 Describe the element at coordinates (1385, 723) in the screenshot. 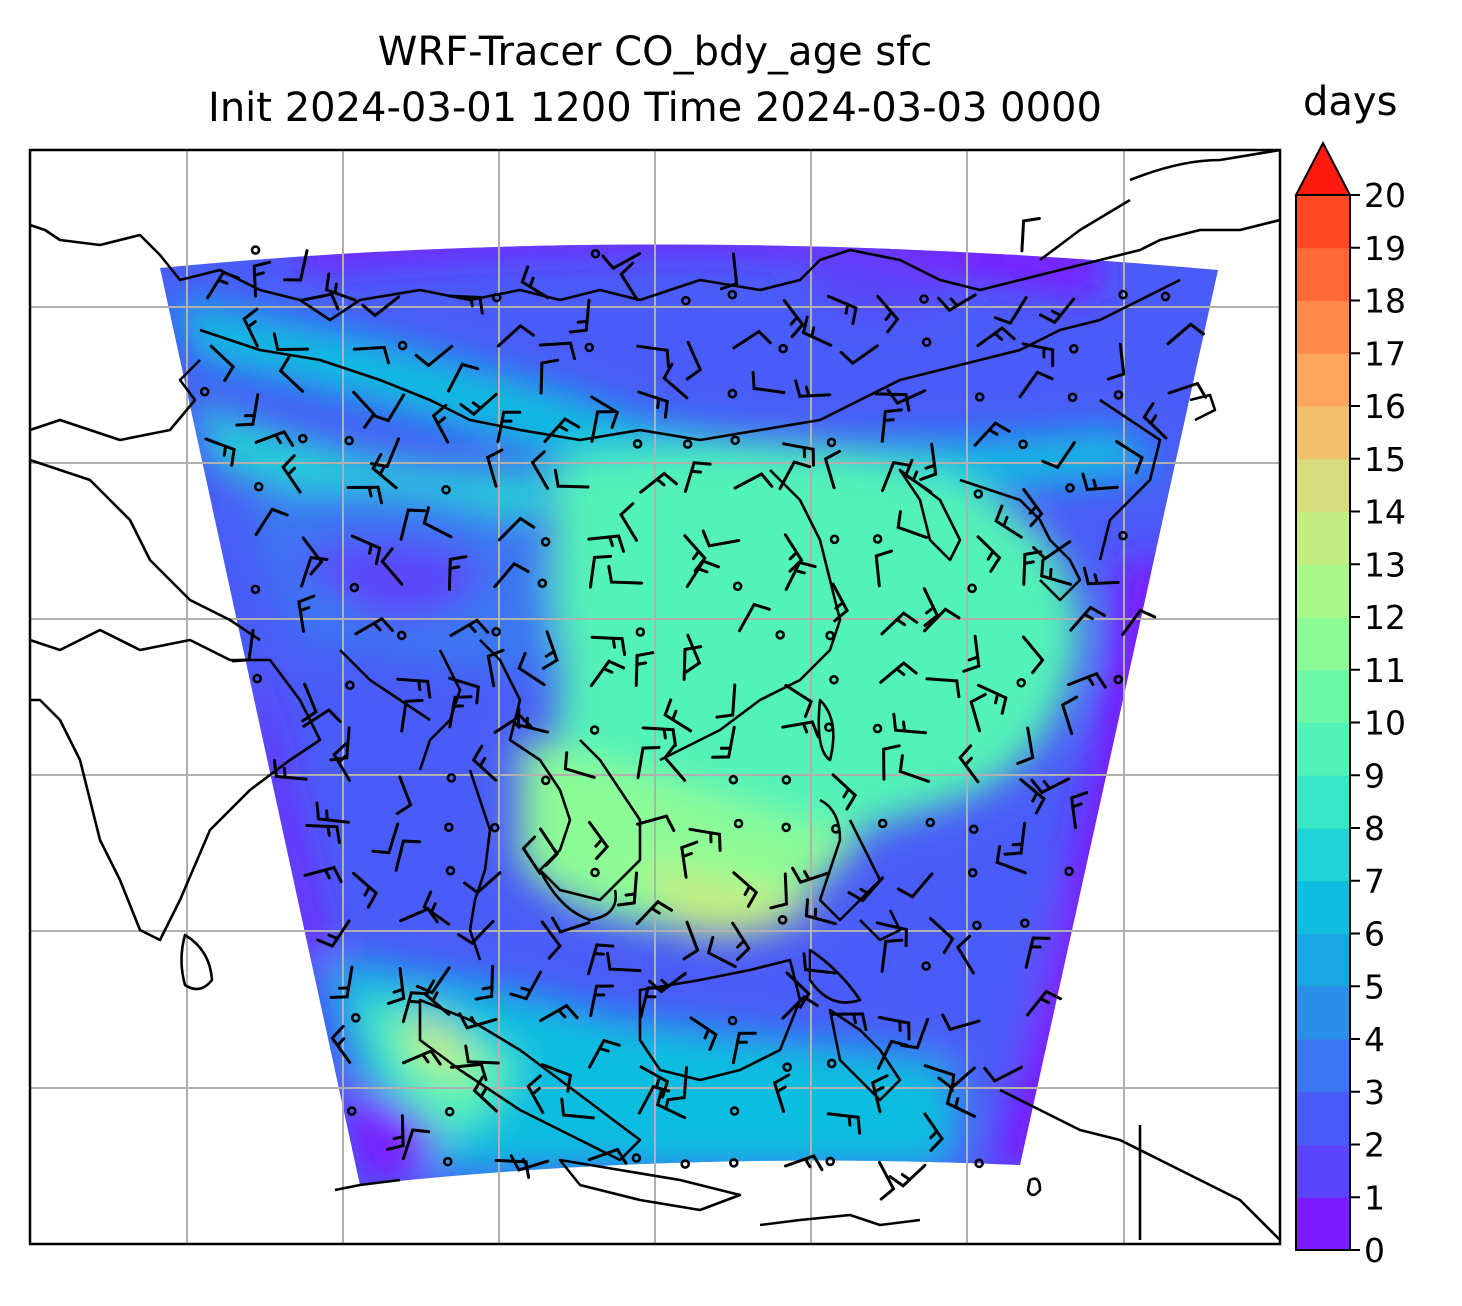

I see `colorbar-tick-label: 10` at that location.